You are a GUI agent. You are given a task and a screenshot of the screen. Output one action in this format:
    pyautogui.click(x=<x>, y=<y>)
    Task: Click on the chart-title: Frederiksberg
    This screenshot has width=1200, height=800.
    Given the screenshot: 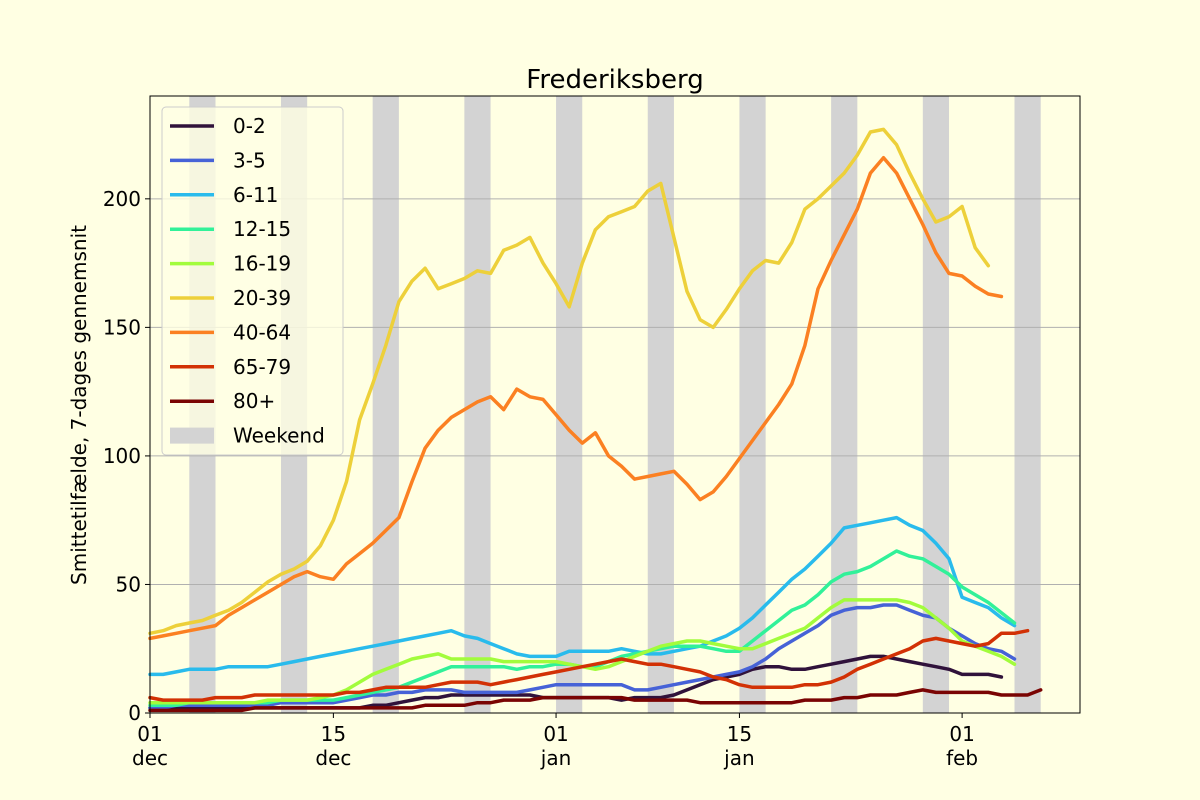 What is the action you would take?
    pyautogui.click(x=614, y=80)
    